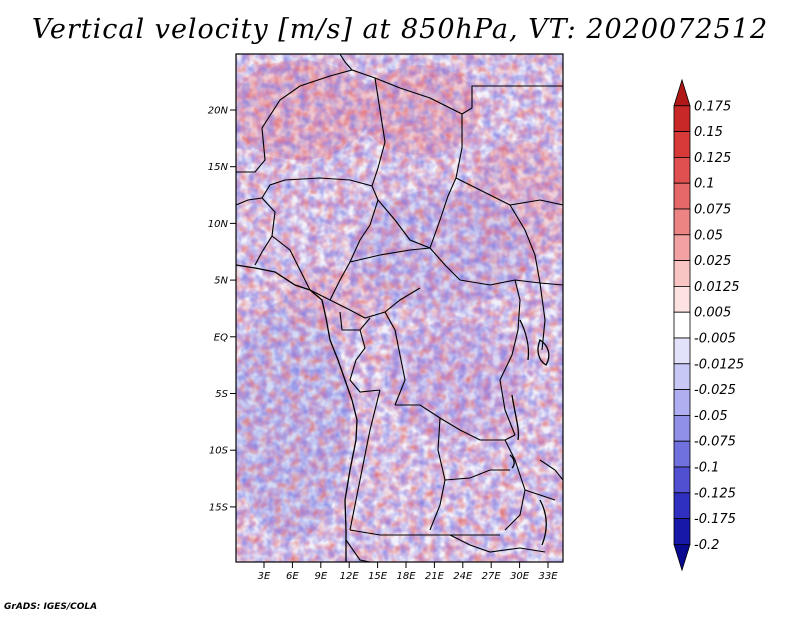 This screenshot has height=618, width=800. Describe the element at coordinates (264, 576) in the screenshot. I see `lon-label: 3E` at that location.